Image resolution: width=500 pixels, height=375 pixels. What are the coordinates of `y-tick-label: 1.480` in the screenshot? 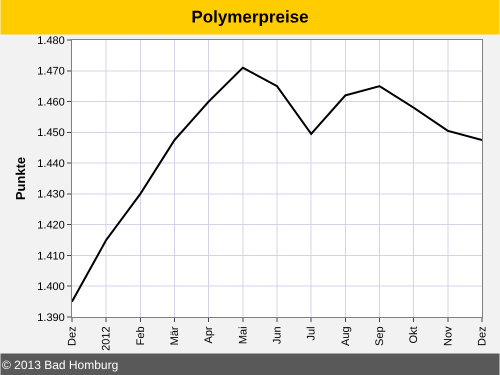 It's located at (51, 40).